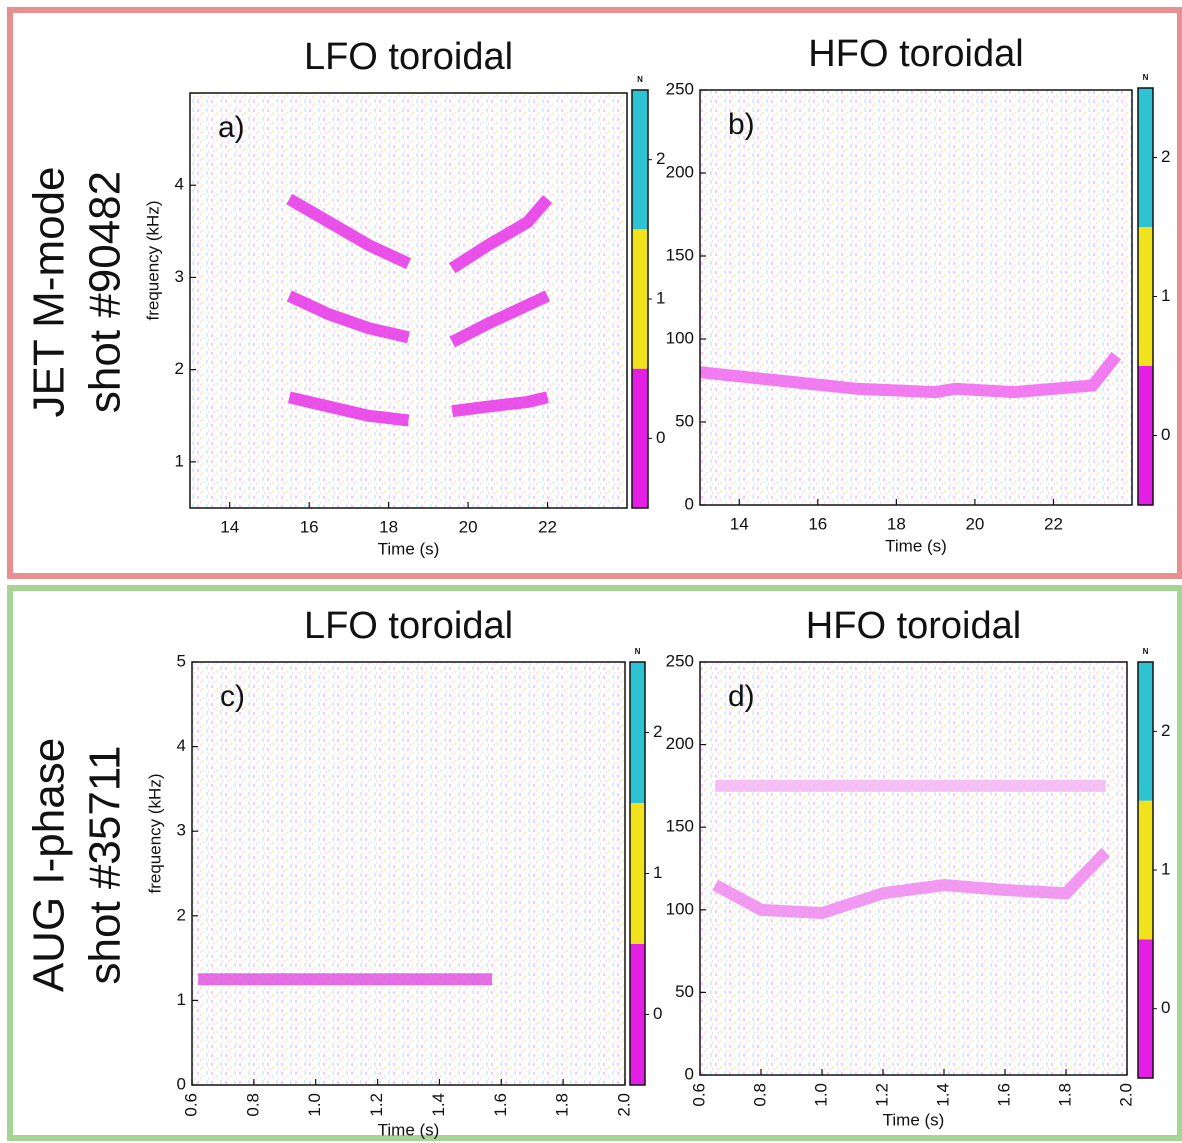 This screenshot has height=1143, width=1182. I want to click on row-label: AUG I-phase, so click(49, 865).